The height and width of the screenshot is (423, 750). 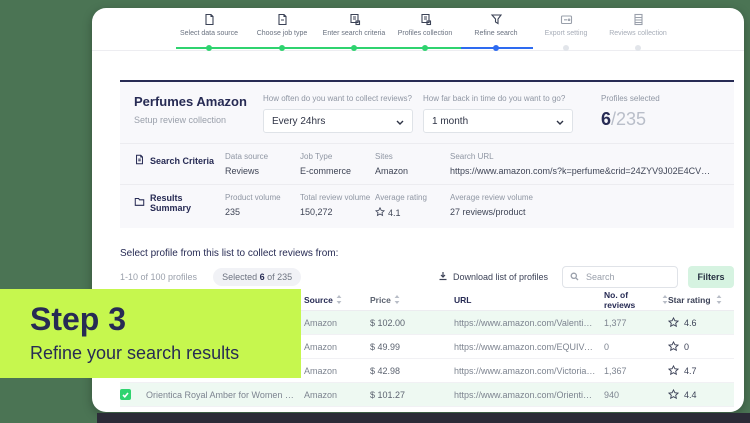 I want to click on step-label: Select data source, so click(x=209, y=33).